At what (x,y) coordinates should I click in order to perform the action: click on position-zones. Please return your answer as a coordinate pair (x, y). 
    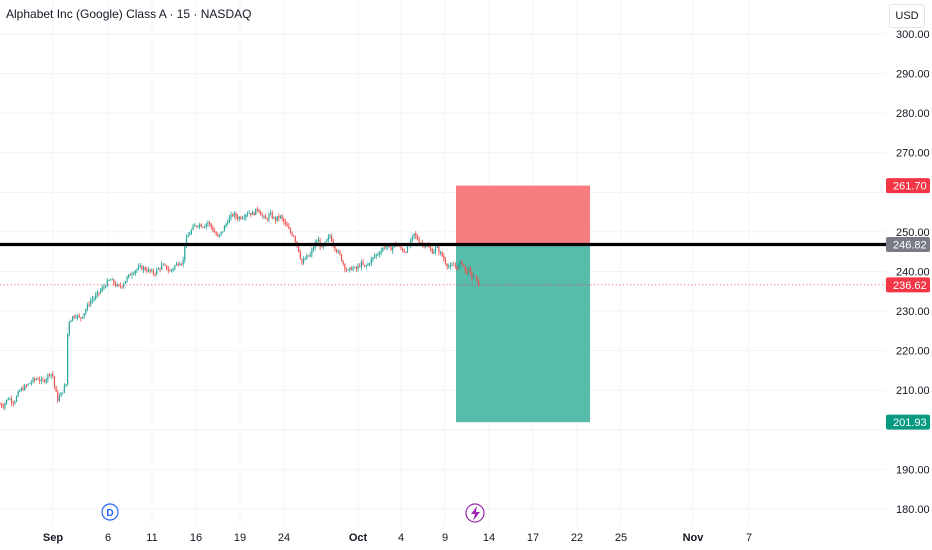
    Looking at the image, I should click on (523, 304).